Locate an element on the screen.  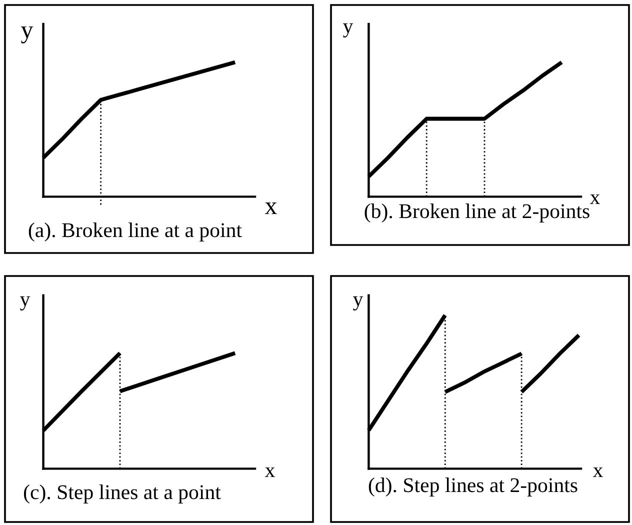
text: (d). Step lines at 2-points is located at coordinates (473, 487).